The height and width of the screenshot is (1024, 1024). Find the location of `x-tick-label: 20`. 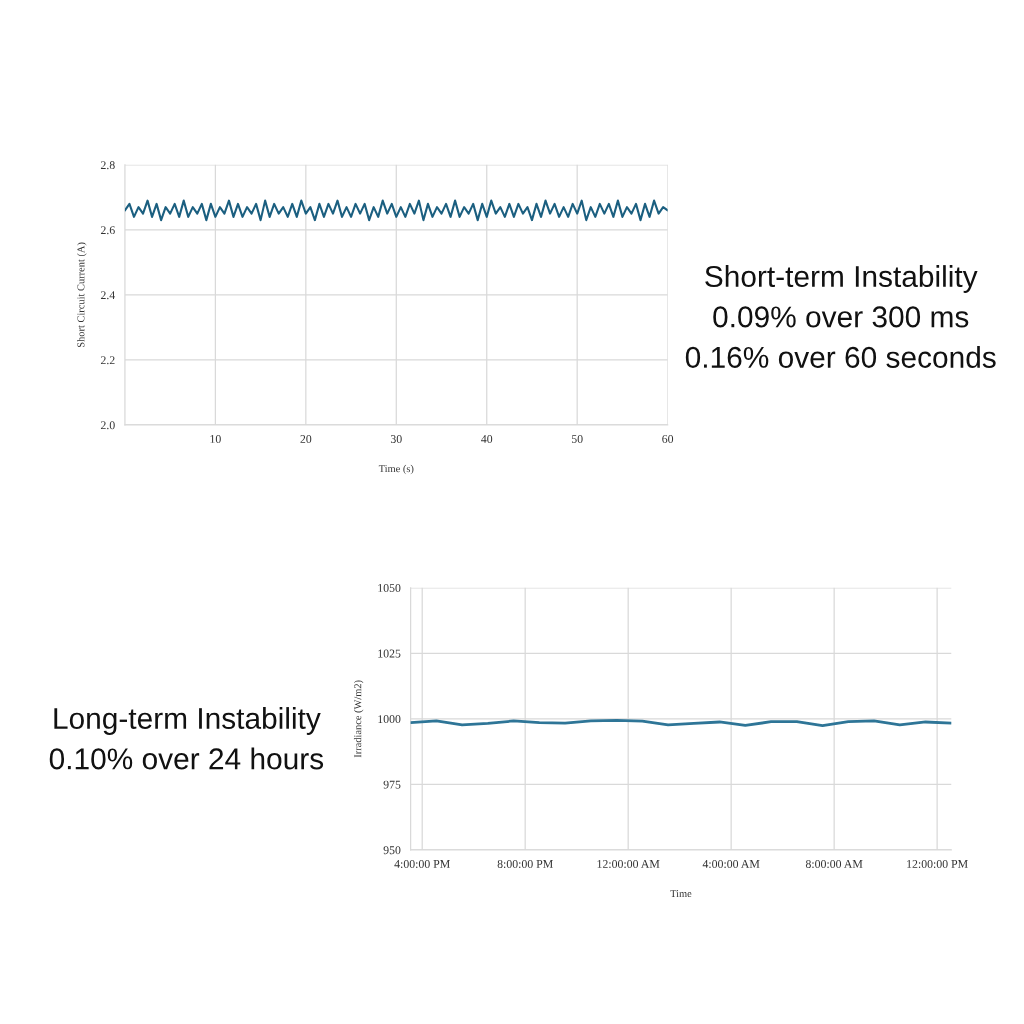

x-tick-label: 20 is located at coordinates (306, 439).